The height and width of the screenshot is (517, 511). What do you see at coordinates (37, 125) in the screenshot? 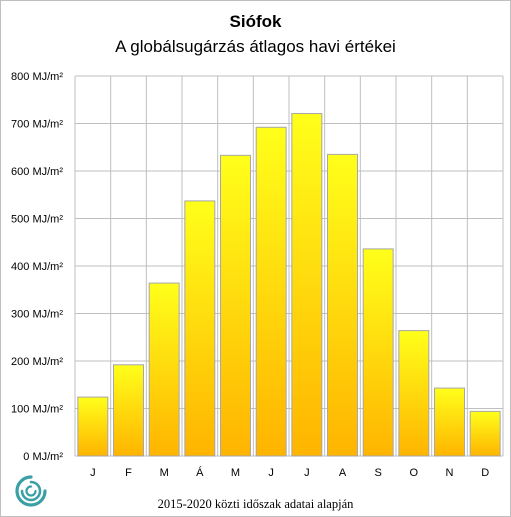
I see `y-tick-label: 700 MJ/m²` at bounding box center [37, 125].